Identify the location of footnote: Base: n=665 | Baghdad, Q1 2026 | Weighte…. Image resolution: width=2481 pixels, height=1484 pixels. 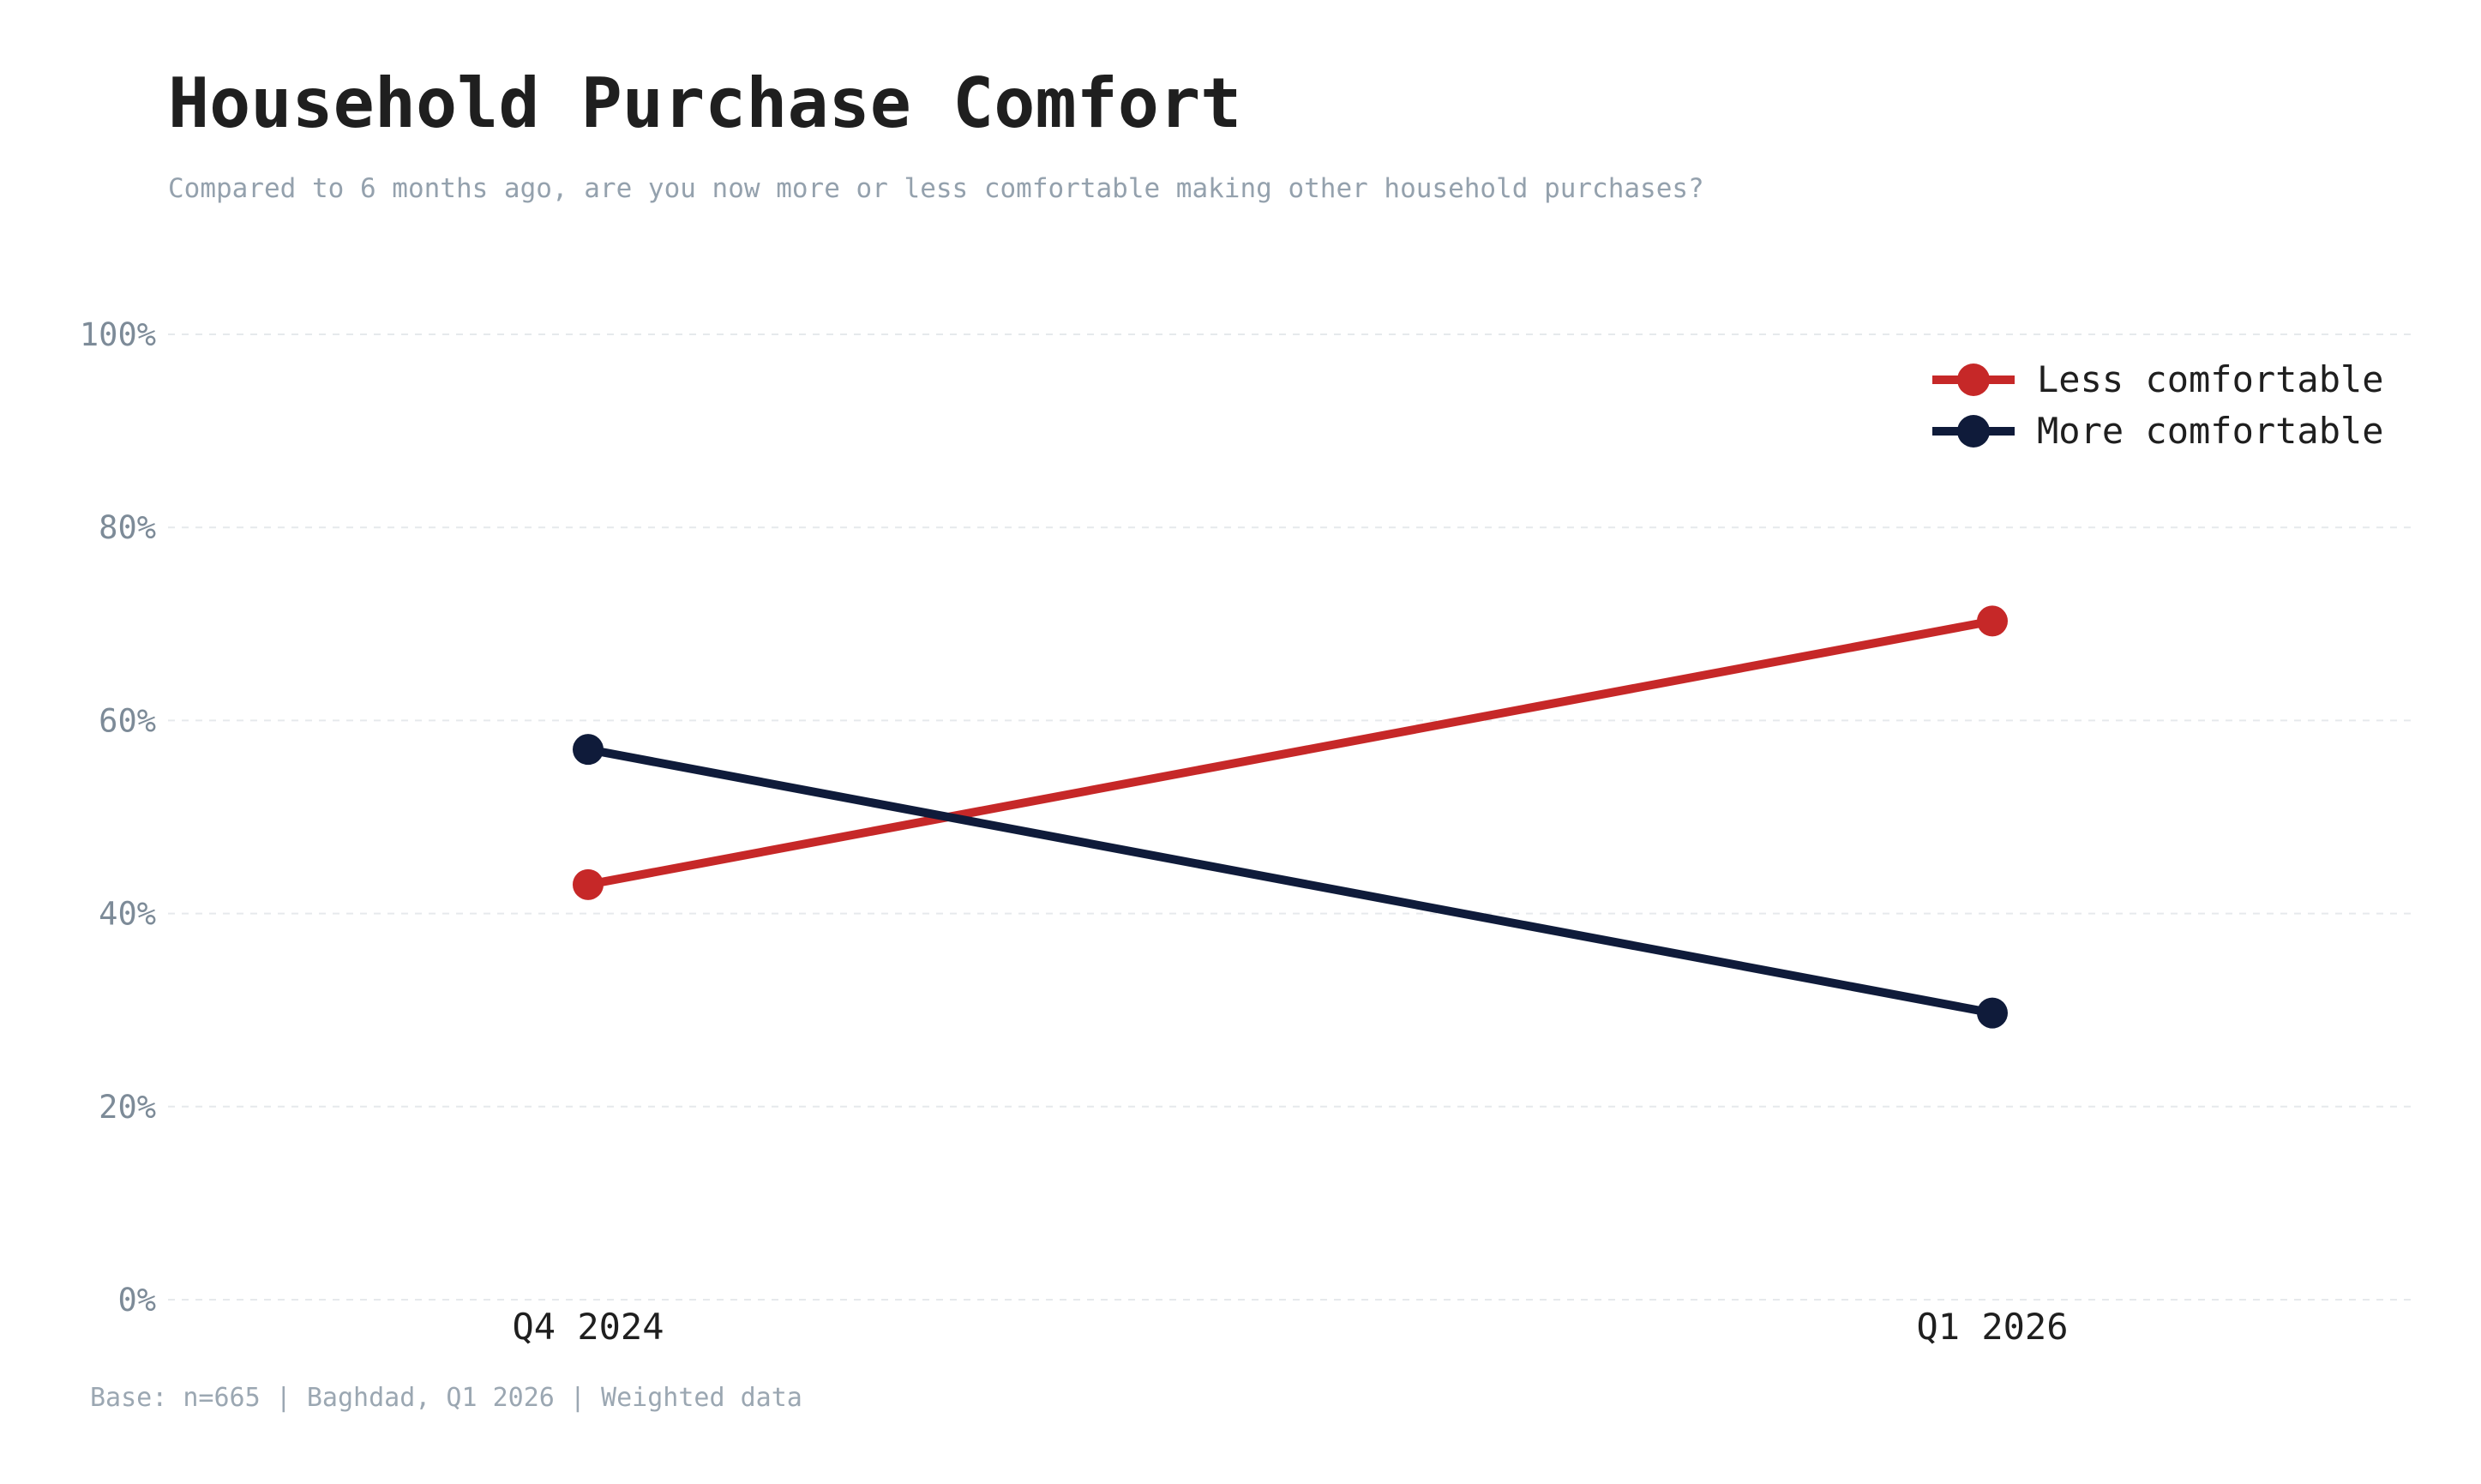
(446, 1398).